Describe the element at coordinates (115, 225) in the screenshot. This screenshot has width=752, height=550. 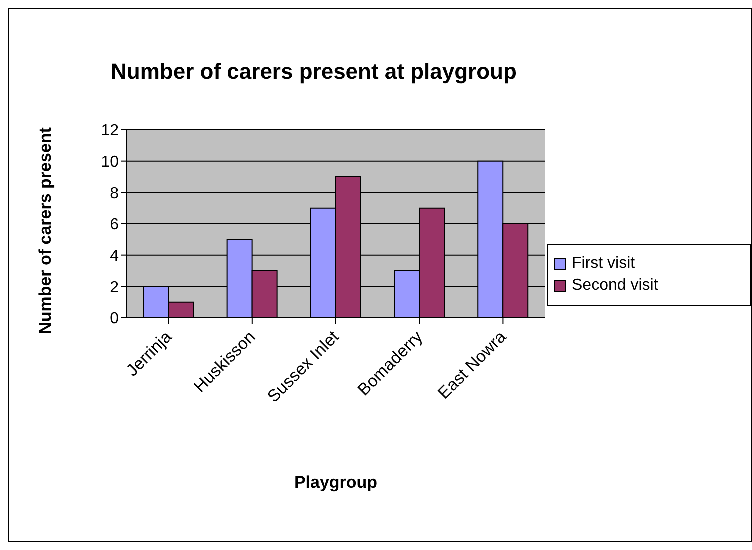
I see `y-tick-label: 6` at that location.